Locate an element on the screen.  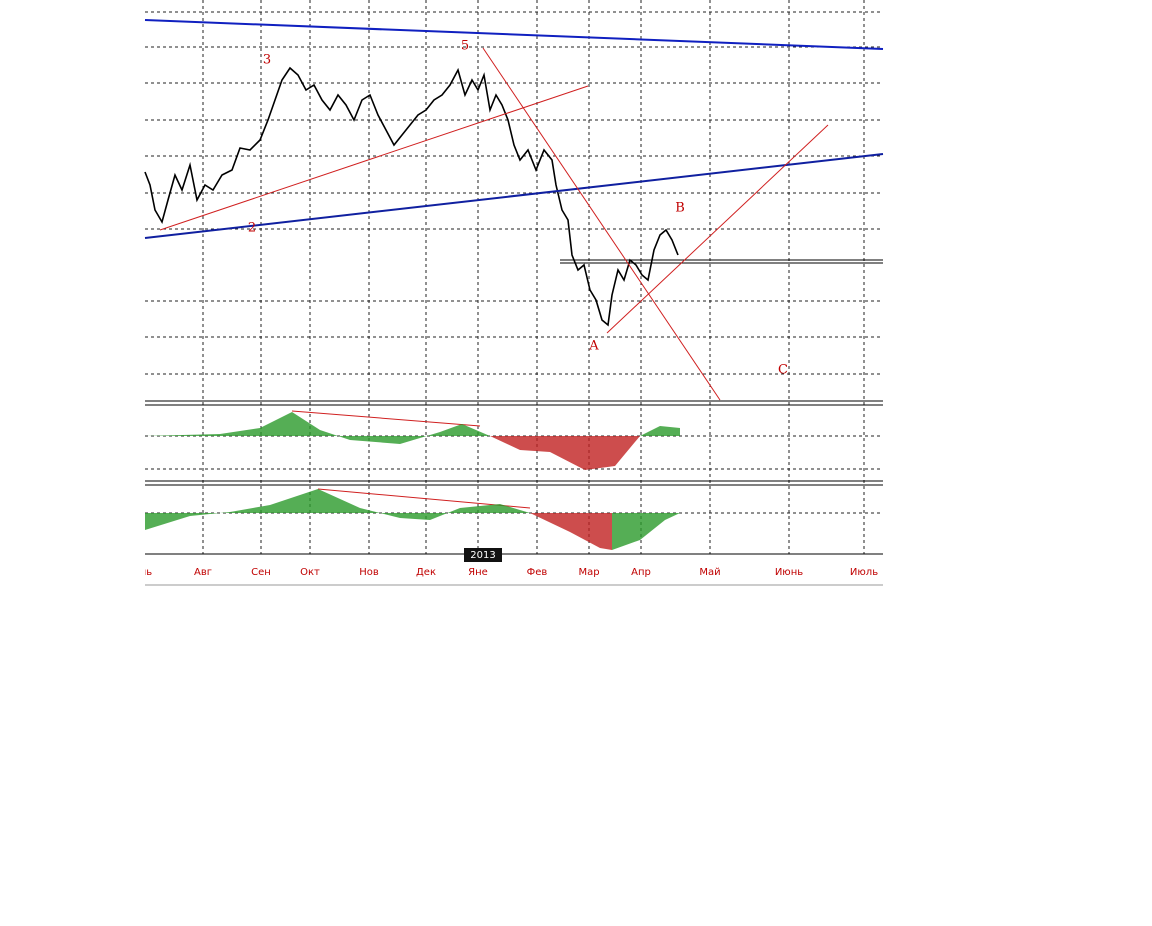
month-label: Нов is located at coordinates (369, 572).